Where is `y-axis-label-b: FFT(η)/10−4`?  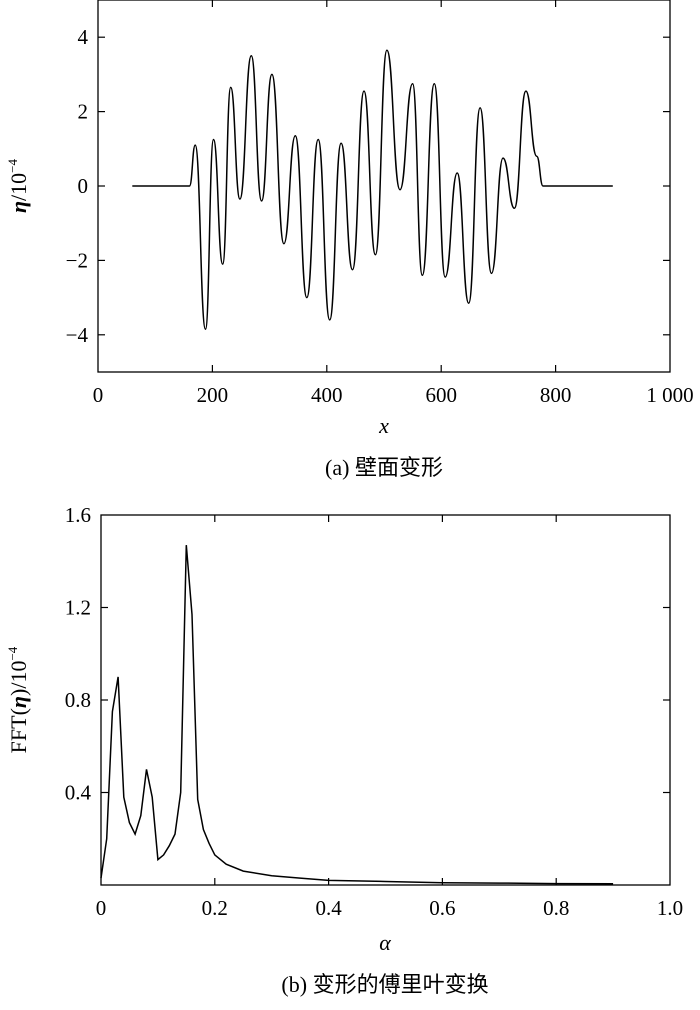
y-axis-label-b: FFT(η)/10−4 is located at coordinates (18, 699).